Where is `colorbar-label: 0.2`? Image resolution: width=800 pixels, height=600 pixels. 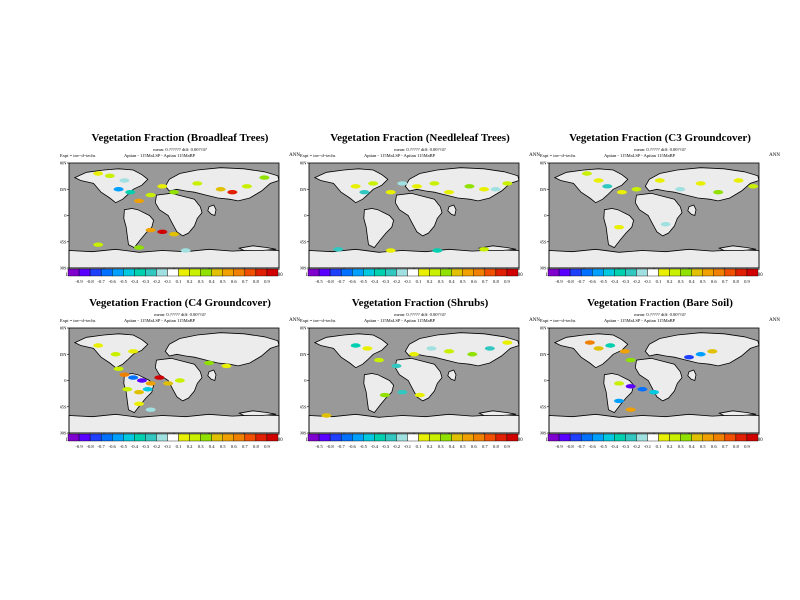
colorbar-label: 0.2 is located at coordinates (670, 446).